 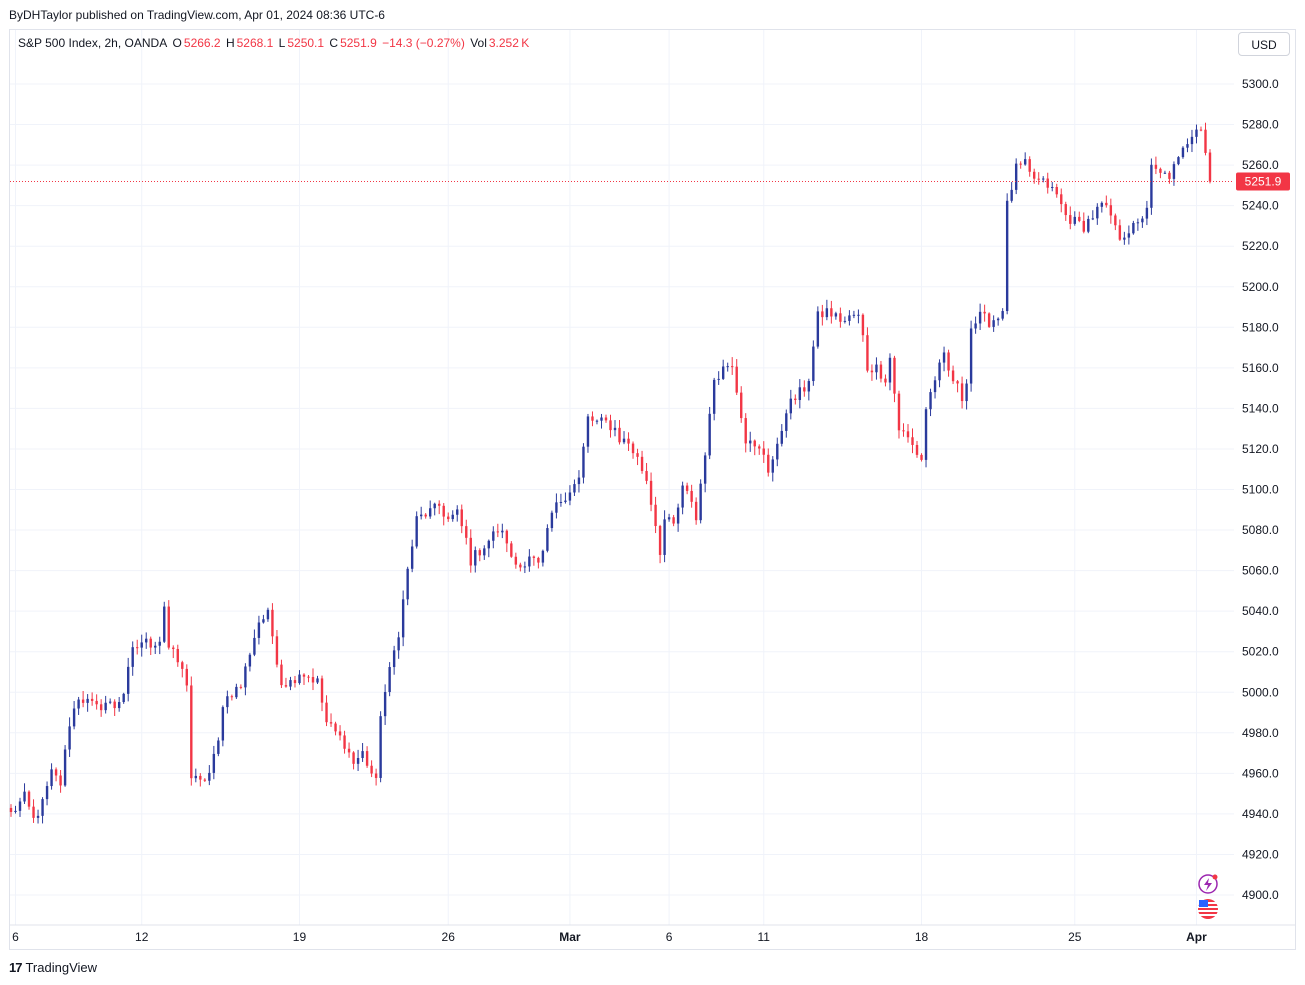 What do you see at coordinates (922, 937) in the screenshot?
I see `x-tick-label: 18` at bounding box center [922, 937].